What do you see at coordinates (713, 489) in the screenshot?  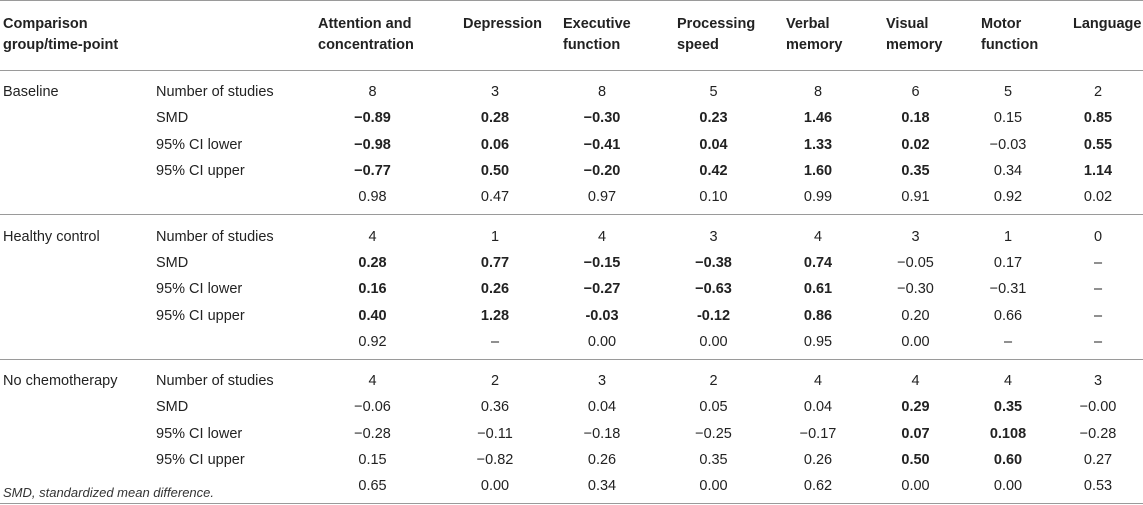 I see `cell-processing: 0.00` at bounding box center [713, 489].